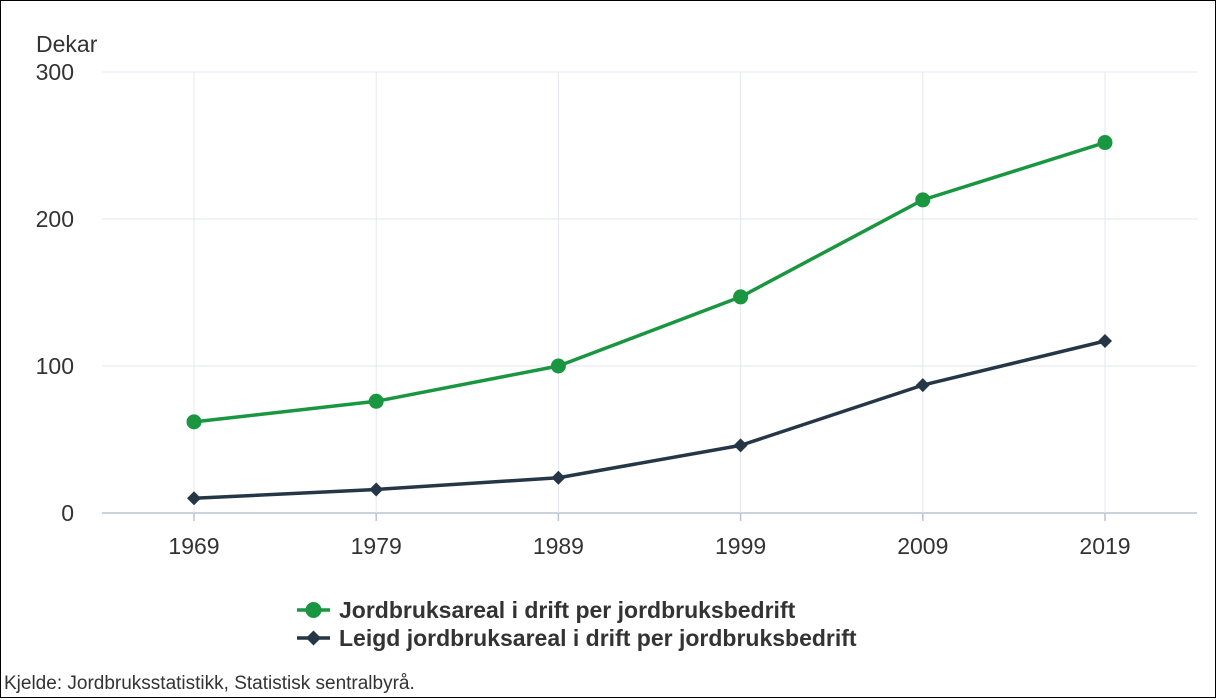  Describe the element at coordinates (376, 546) in the screenshot. I see `x-tick-label: 1979` at that location.